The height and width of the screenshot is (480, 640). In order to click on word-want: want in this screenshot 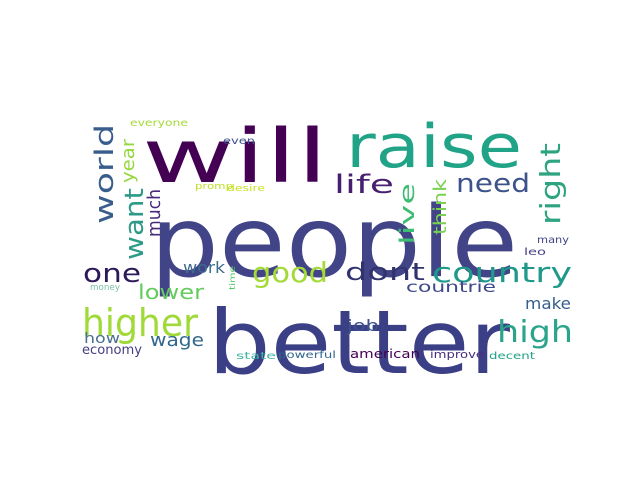, I will do `click(135, 224)`.